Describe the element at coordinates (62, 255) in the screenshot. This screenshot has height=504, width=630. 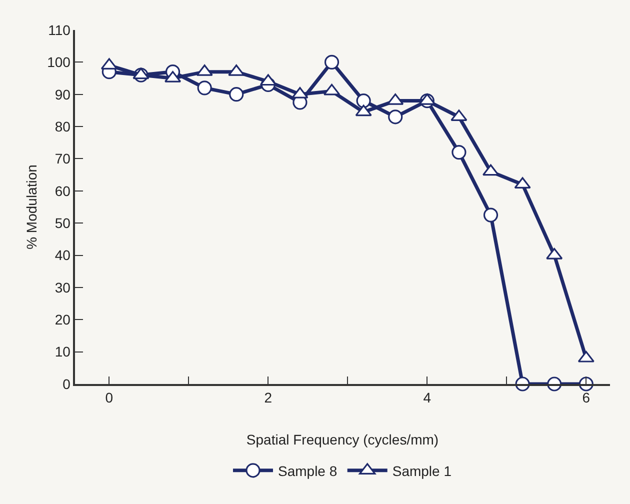
I see `y-tick-label: 40` at that location.